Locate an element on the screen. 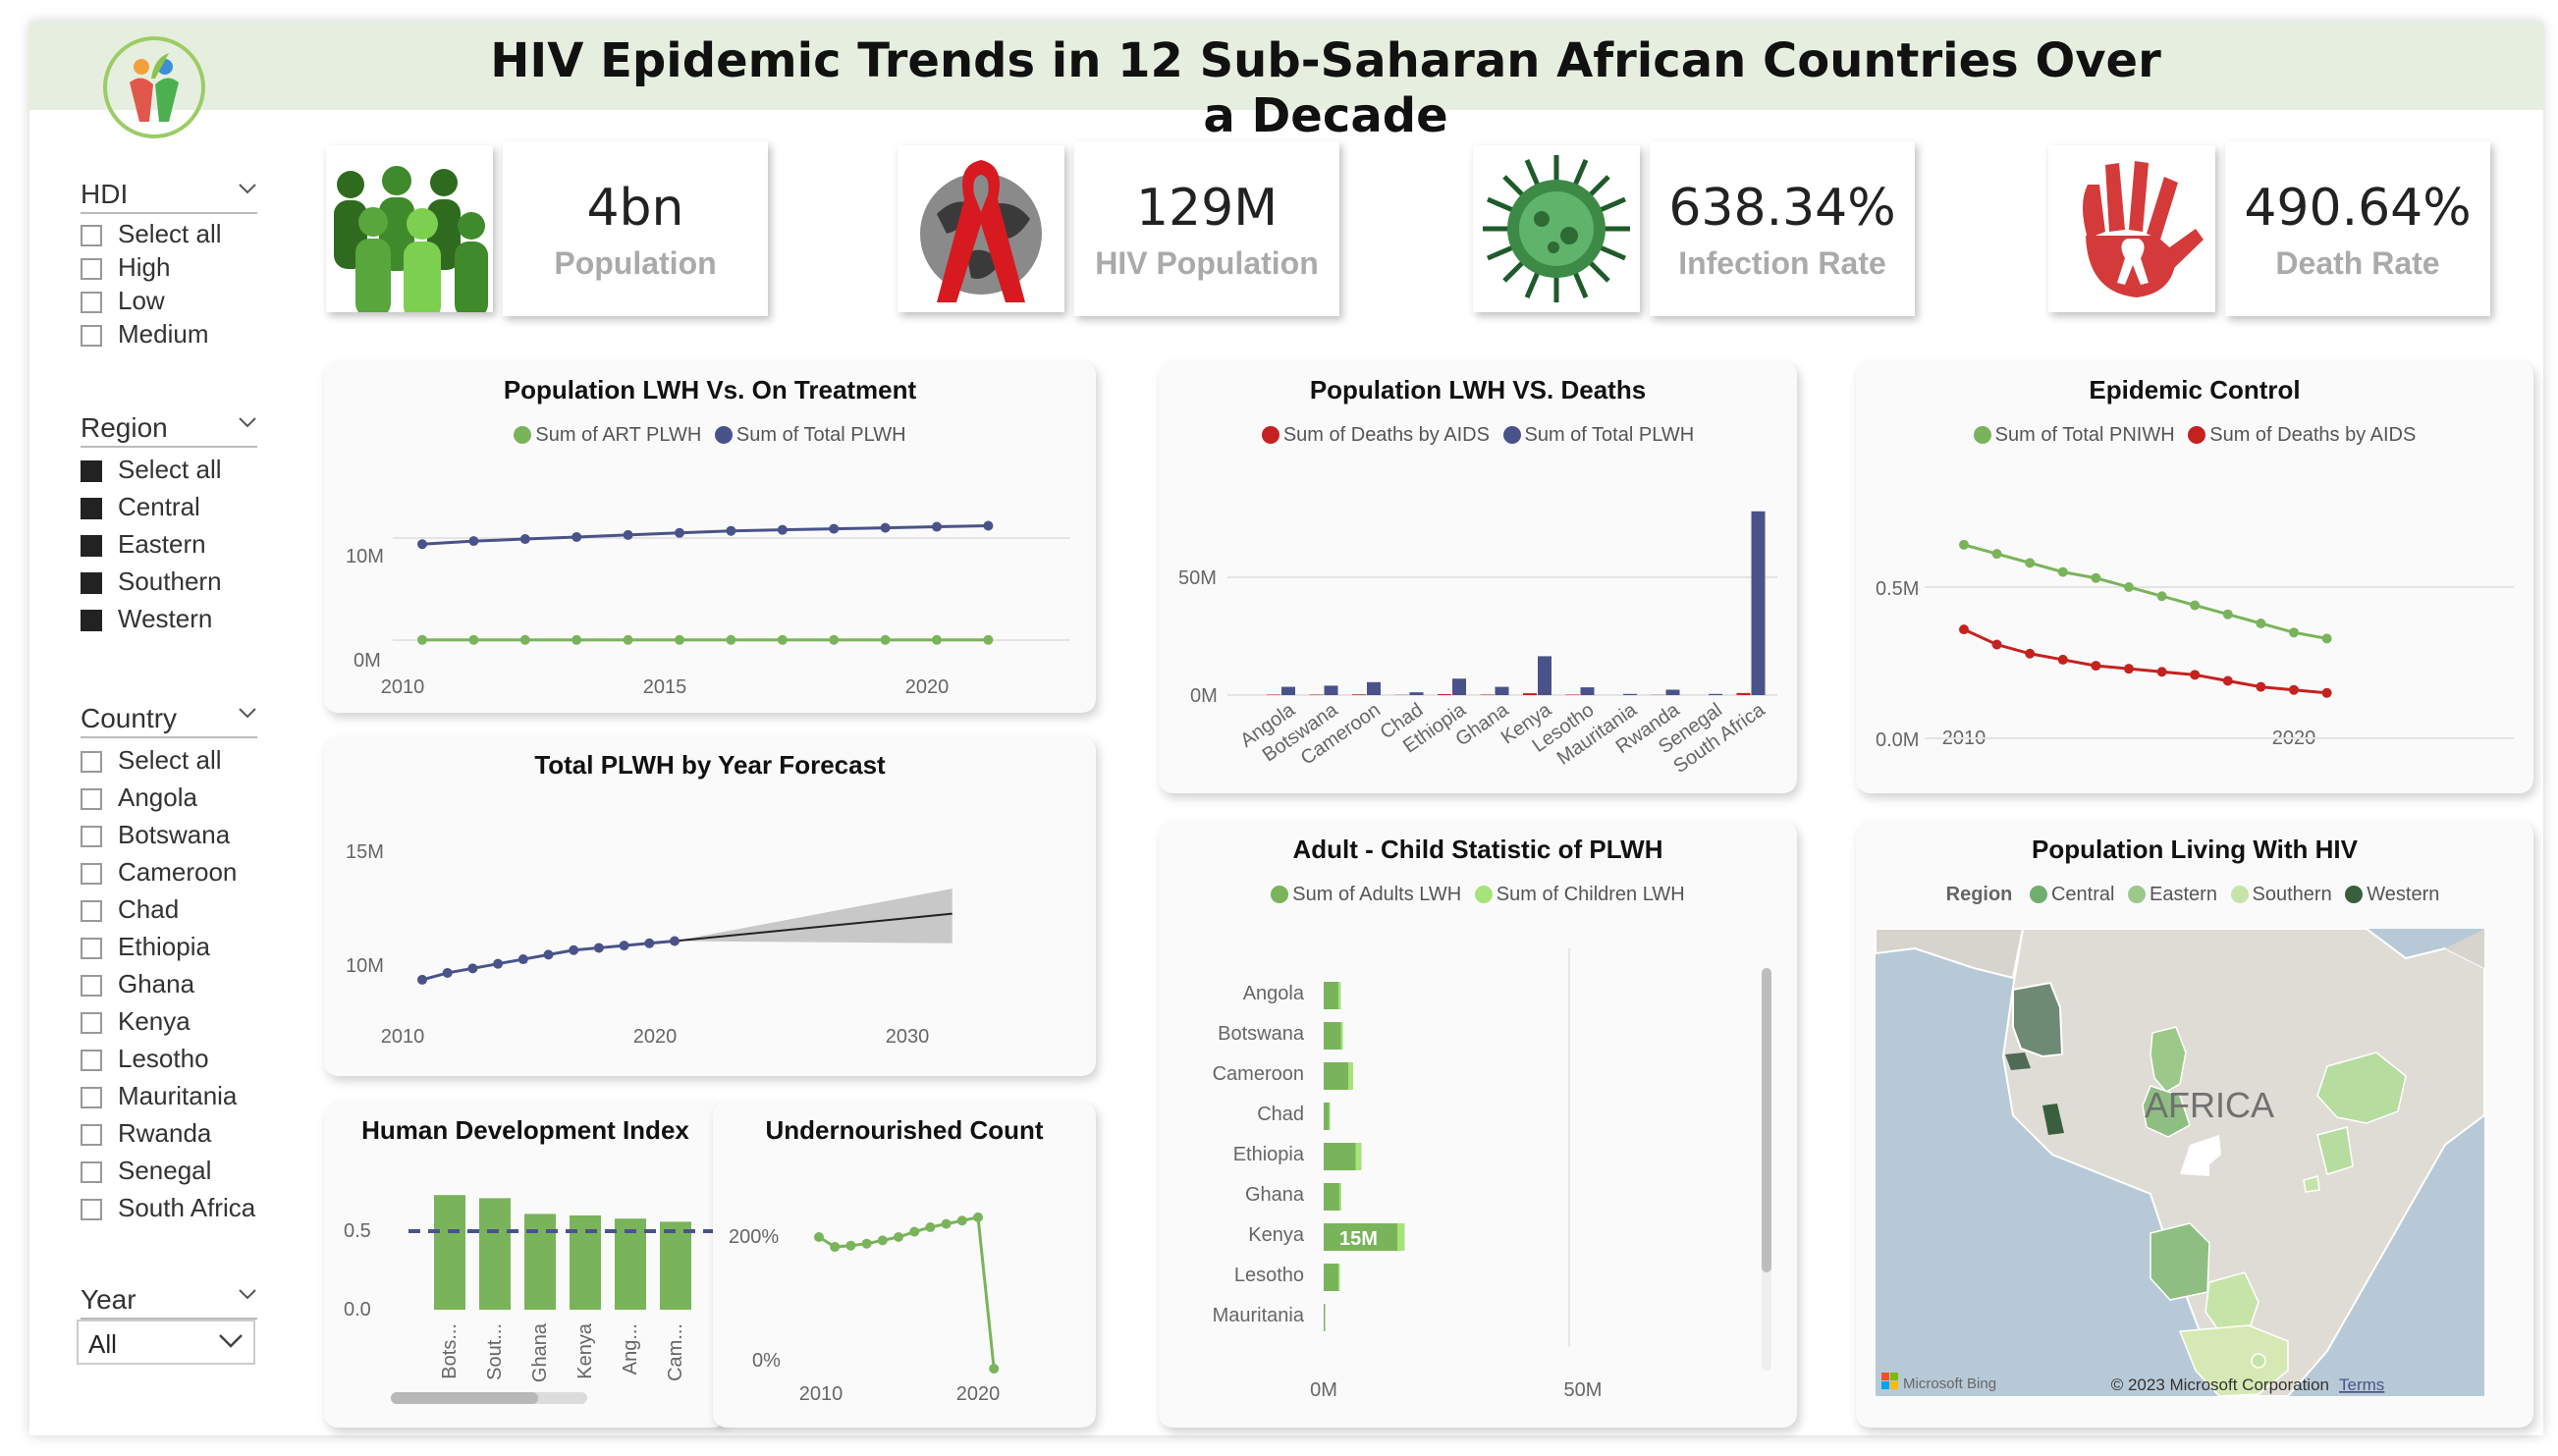 The height and width of the screenshot is (1456, 2558). hdi-option: Select all is located at coordinates (151, 233).